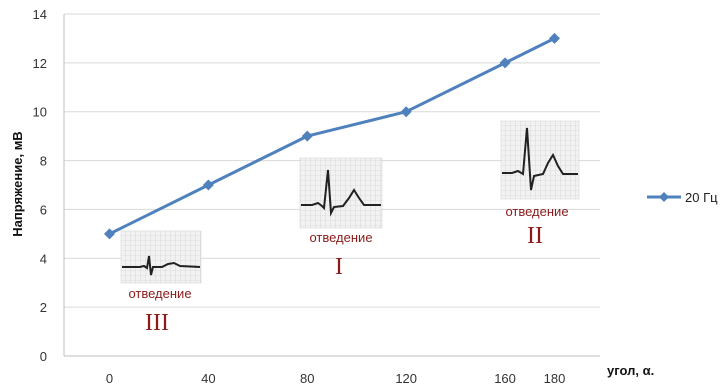  Describe the element at coordinates (43, 307) in the screenshot. I see `y-tick-label: 2` at that location.